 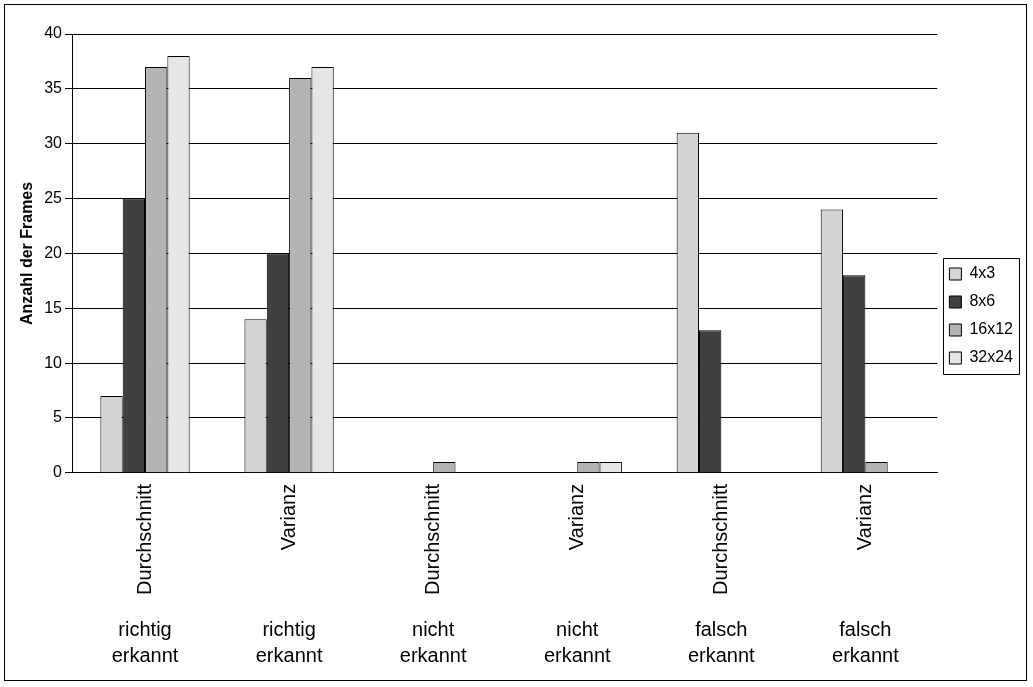 I want to click on legend-label: 8x6, so click(x=982, y=301).